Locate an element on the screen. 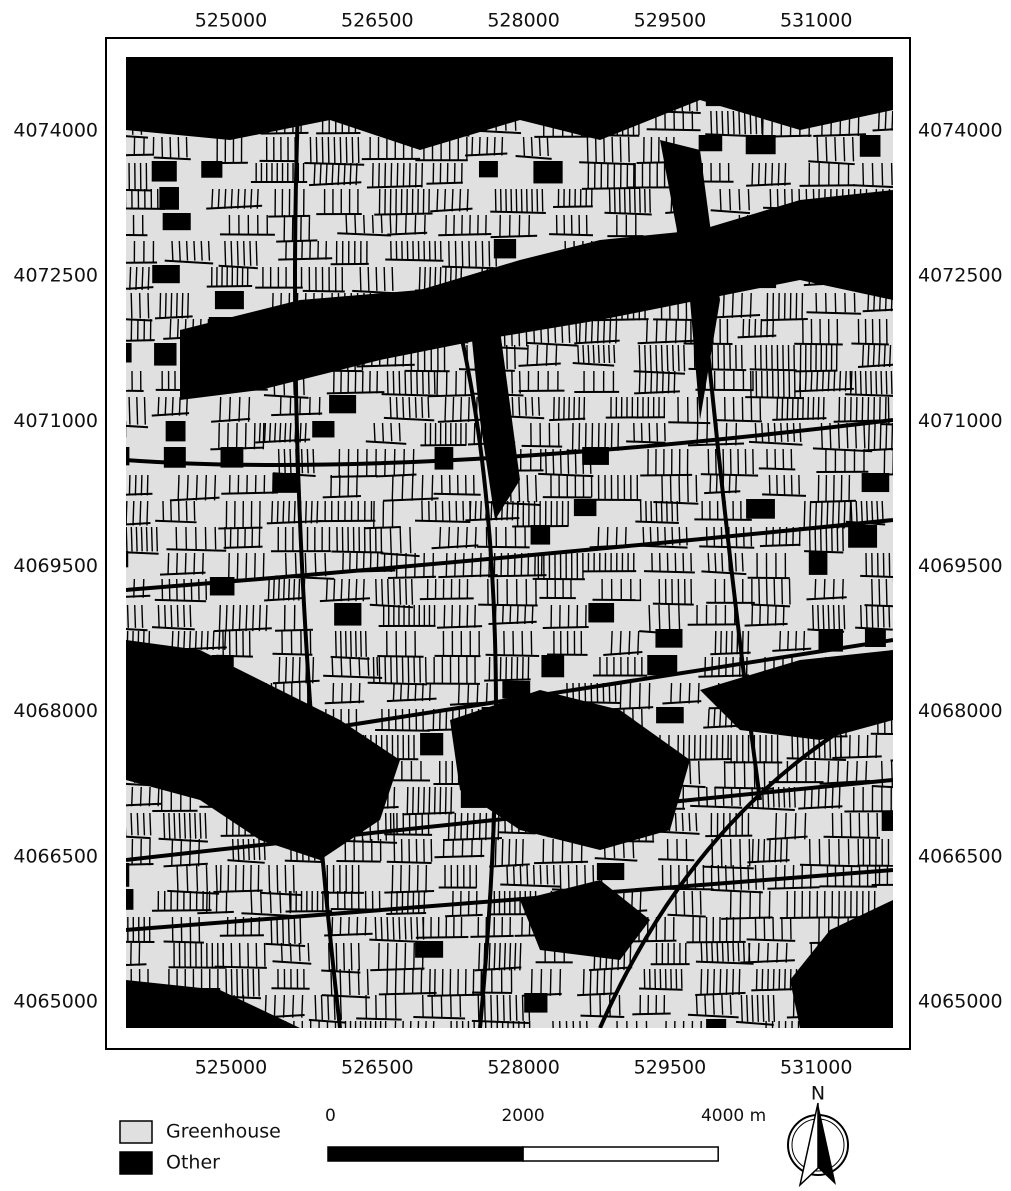 Image resolution: width=1011 pixels, height=1191 pixels. y-coord-label-left: 4069500 is located at coordinates (55, 566).